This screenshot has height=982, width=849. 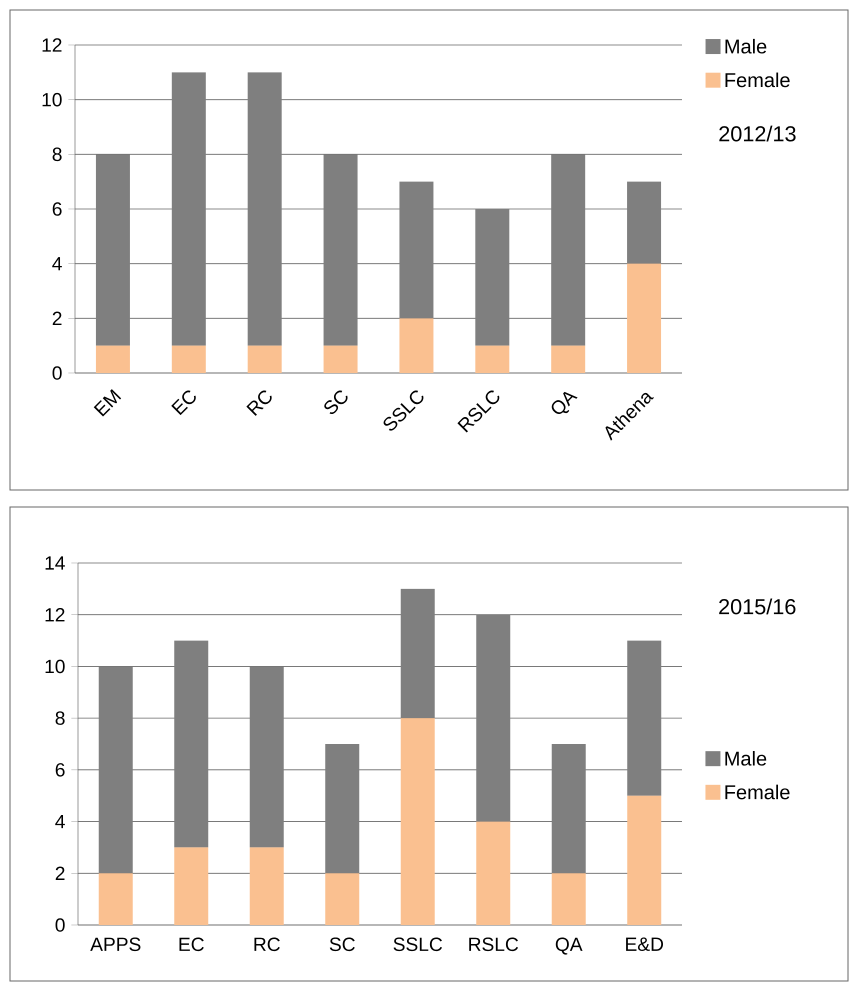 What do you see at coordinates (757, 134) in the screenshot?
I see `text: 2012/13` at bounding box center [757, 134].